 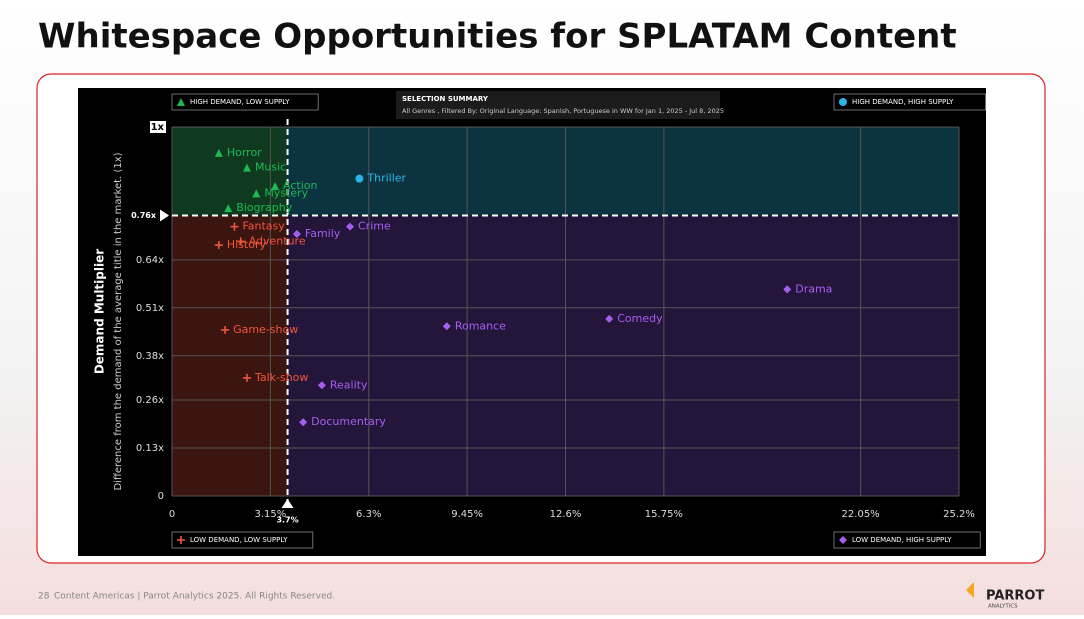 What do you see at coordinates (349, 384) in the screenshot?
I see `point-label: Reality` at bounding box center [349, 384].